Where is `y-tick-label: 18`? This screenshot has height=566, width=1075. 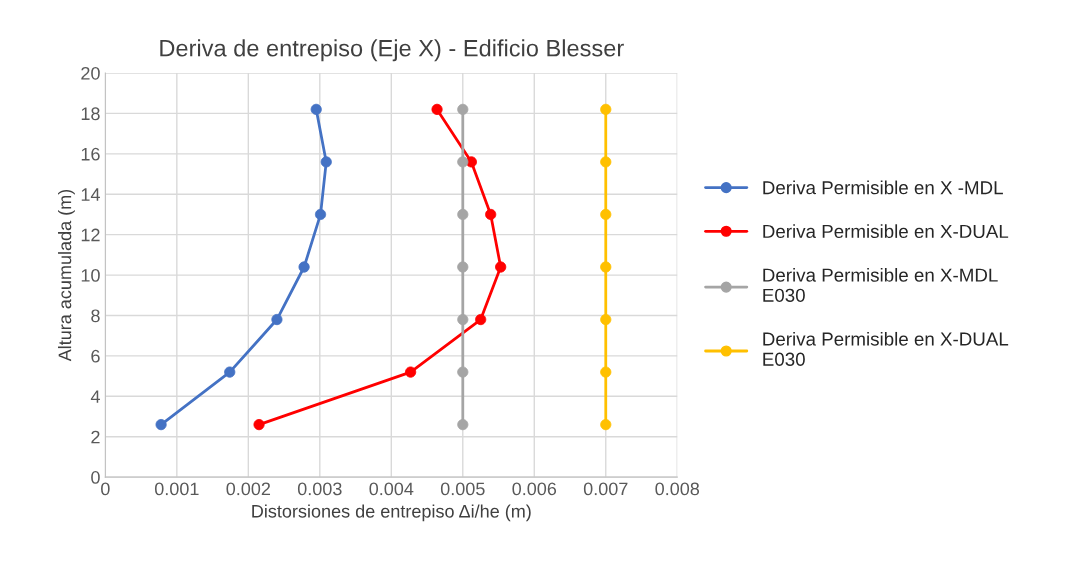
y-tick-label: 18 is located at coordinates (90, 114).